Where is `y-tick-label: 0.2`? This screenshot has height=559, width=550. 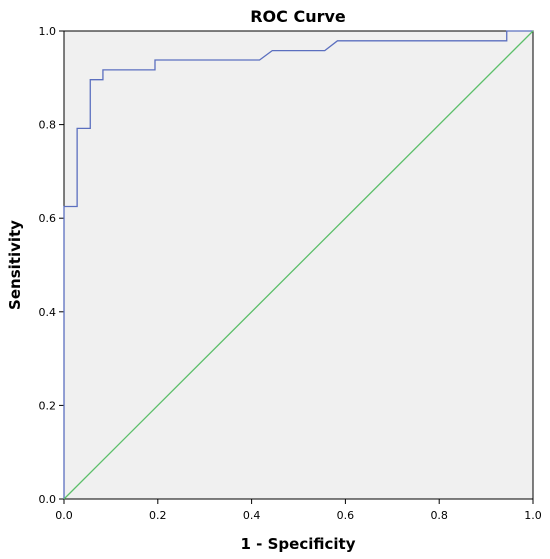 y-tick-label: 0.2 is located at coordinates (48, 405).